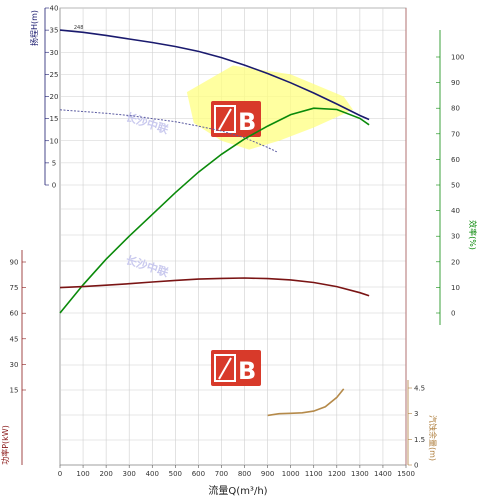 The height and width of the screenshot is (500, 487). What do you see at coordinates (419, 389) in the screenshot?
I see `npsh-tick-label: 4.5` at bounding box center [419, 389].